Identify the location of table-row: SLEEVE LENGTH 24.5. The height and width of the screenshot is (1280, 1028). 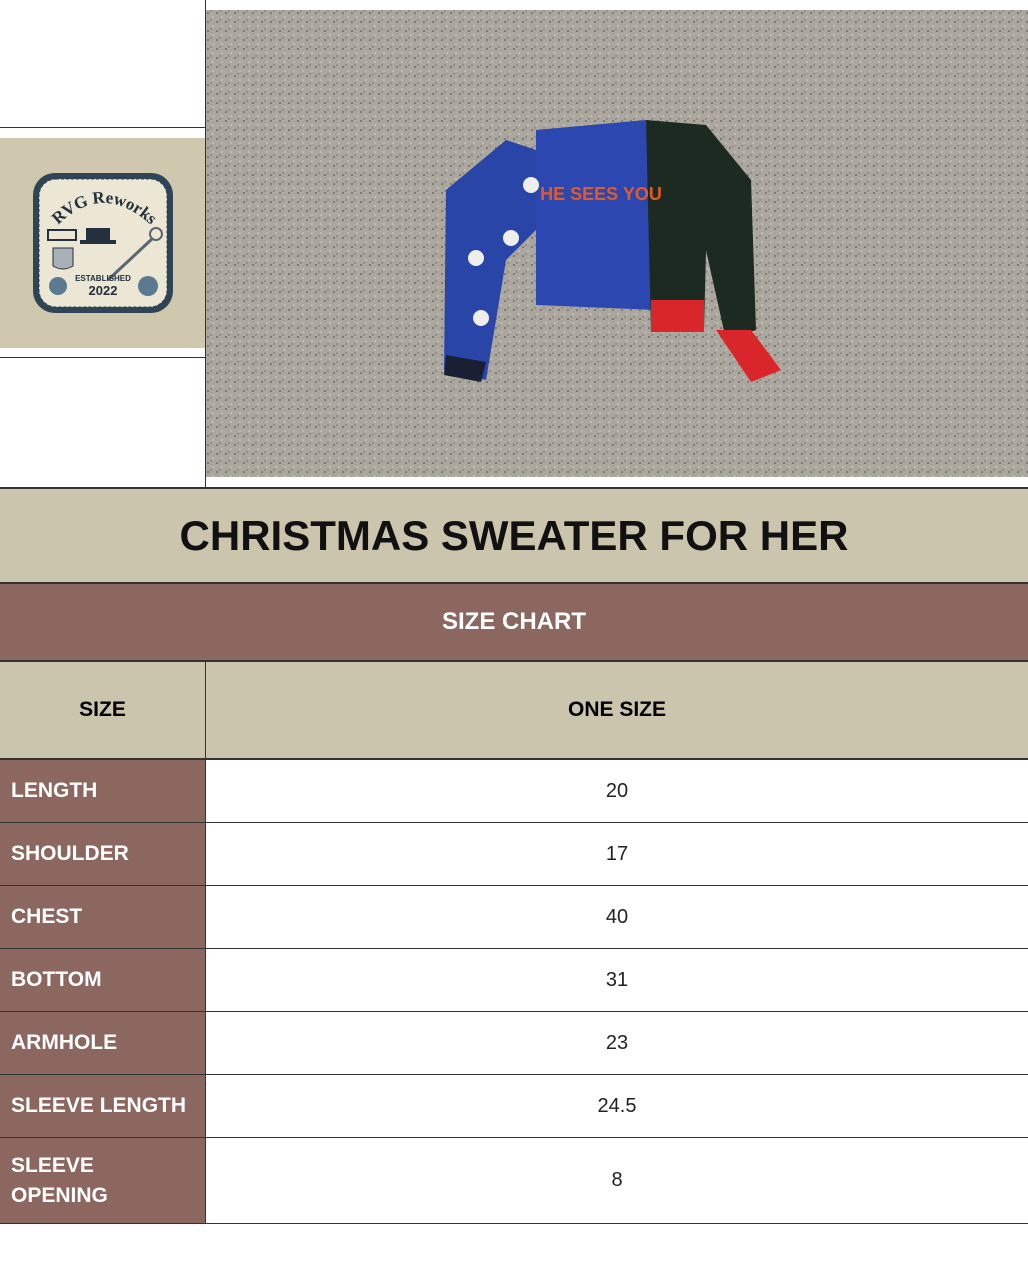
(514, 1106).